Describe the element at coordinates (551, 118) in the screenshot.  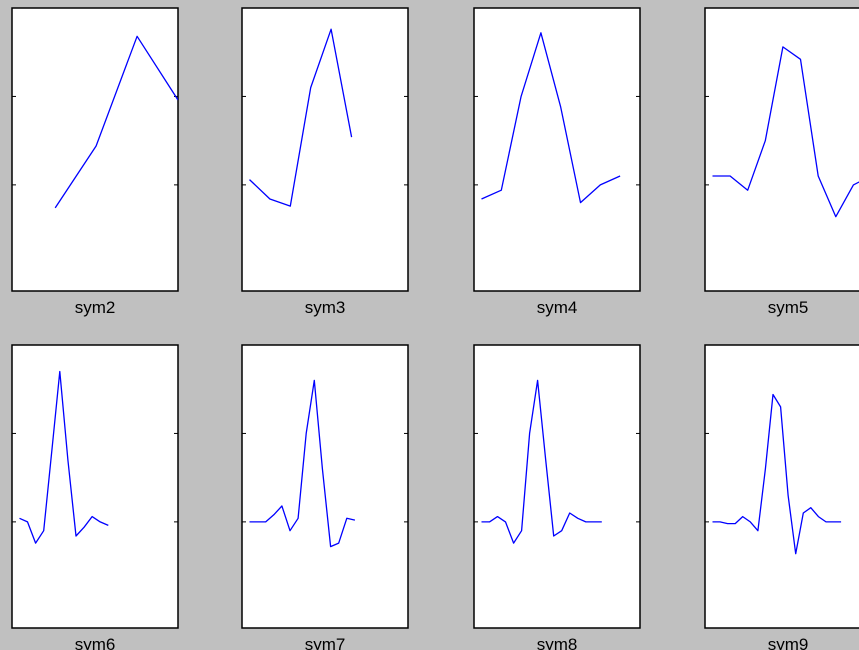
I see `series-line-sym4` at that location.